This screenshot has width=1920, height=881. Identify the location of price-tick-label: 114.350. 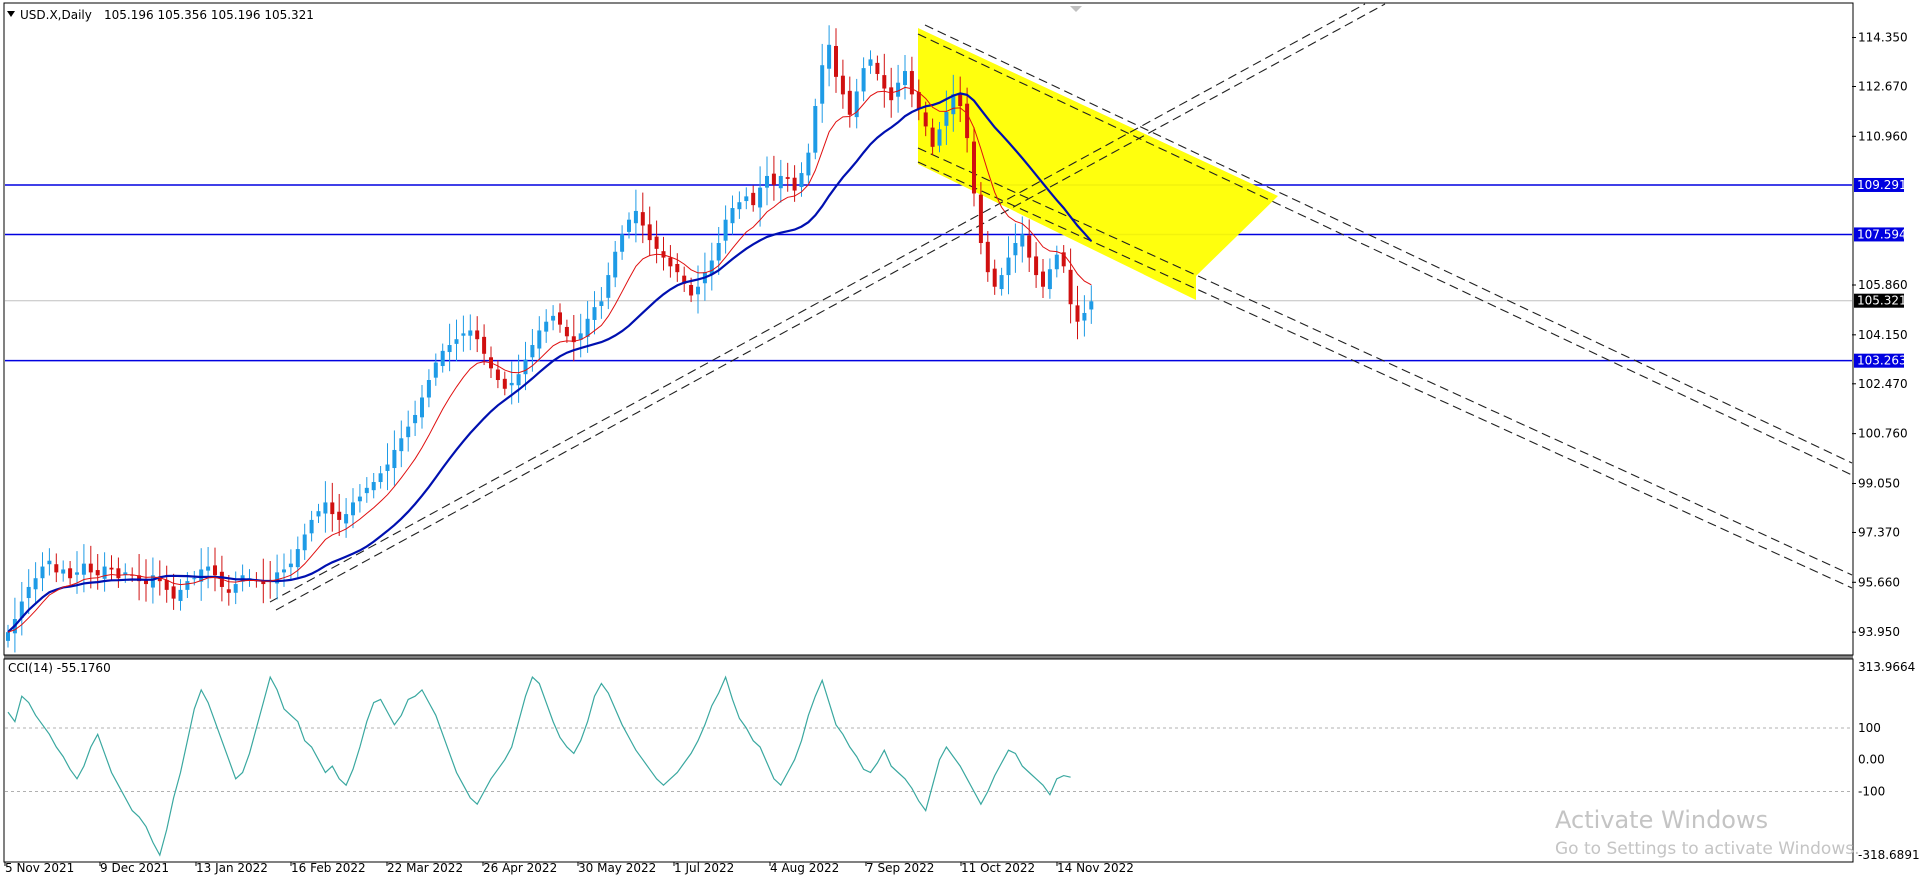
(1883, 38).